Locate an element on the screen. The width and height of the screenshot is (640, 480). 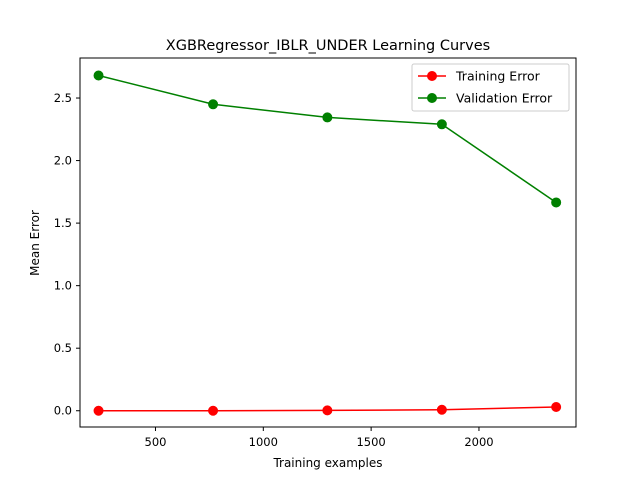
legend-box is located at coordinates (490, 87).